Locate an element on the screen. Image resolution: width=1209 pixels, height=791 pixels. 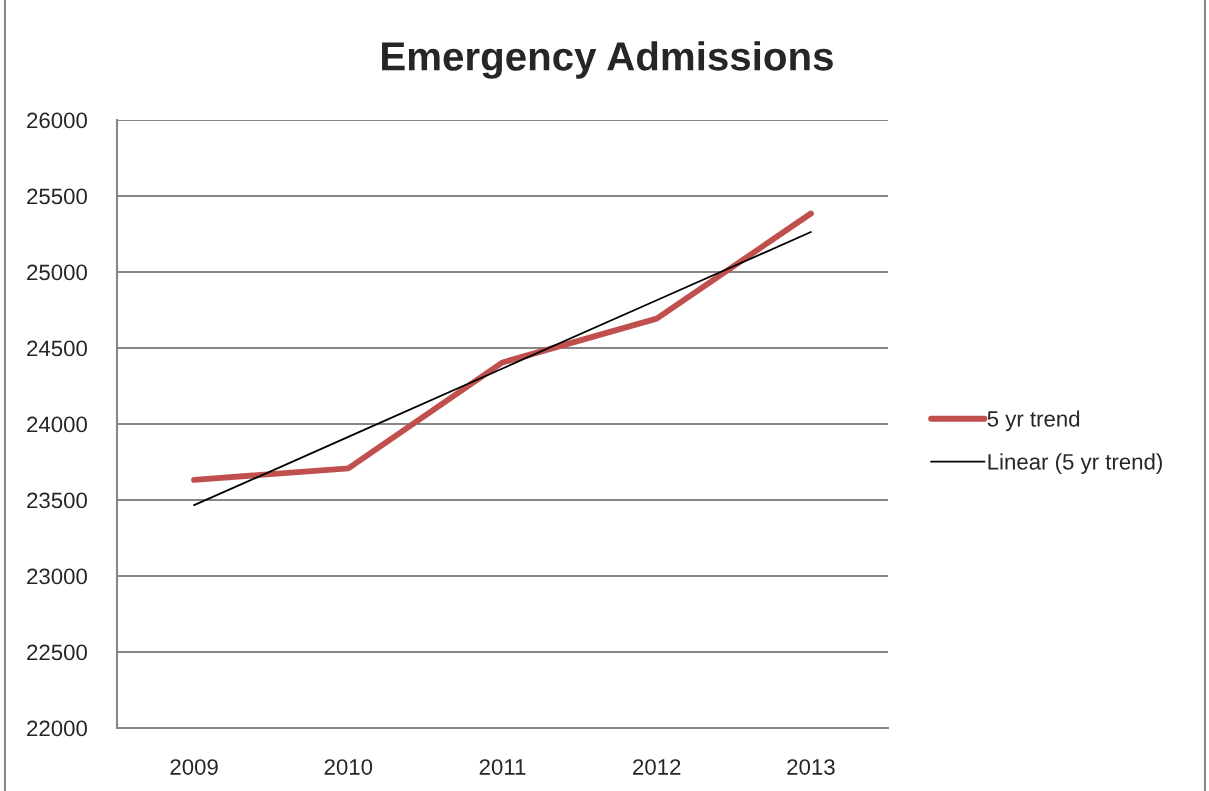
y-tick-label: 22000 is located at coordinates (57, 728).